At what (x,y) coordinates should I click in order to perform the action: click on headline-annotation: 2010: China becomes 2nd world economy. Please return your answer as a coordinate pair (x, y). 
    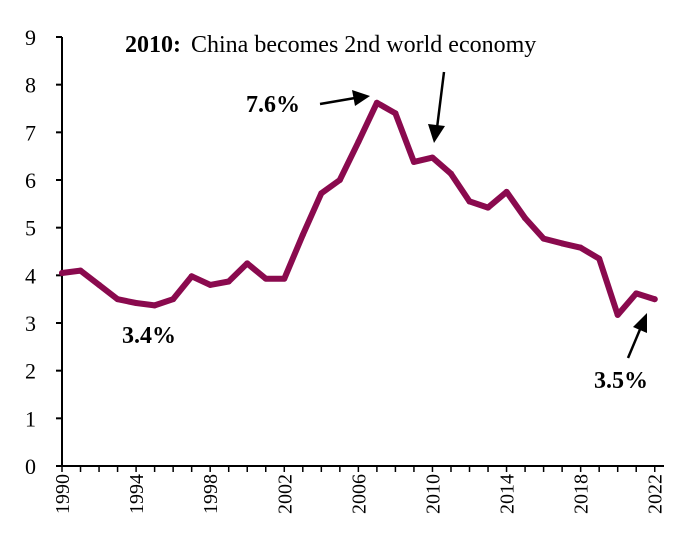
    Looking at the image, I should click on (330, 45).